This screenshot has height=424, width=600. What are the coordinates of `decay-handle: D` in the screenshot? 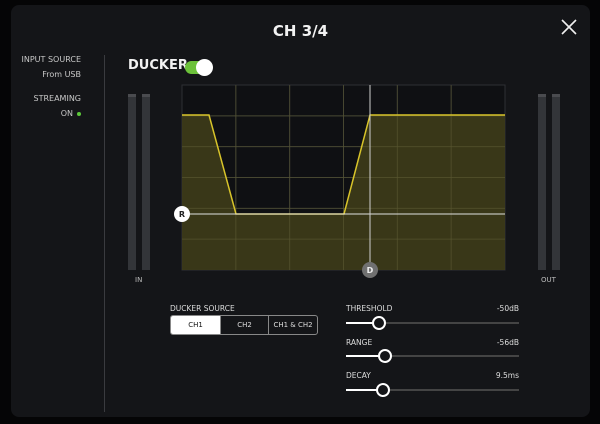 It's located at (370, 270).